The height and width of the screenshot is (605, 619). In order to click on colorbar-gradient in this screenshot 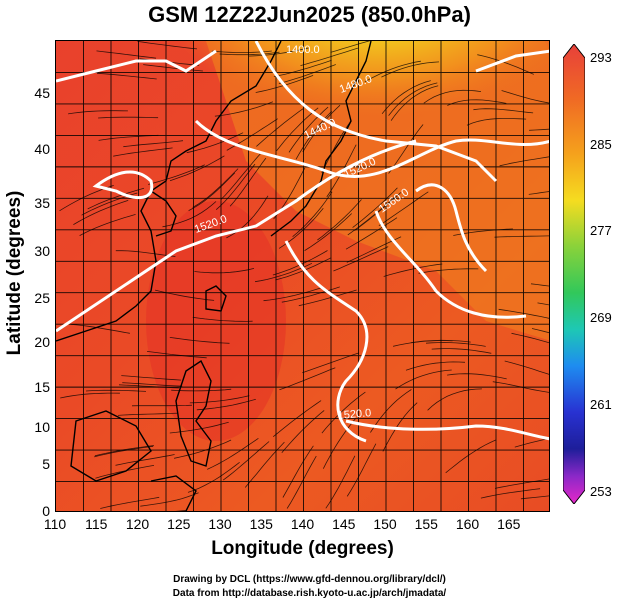, I will do `click(574, 274)`.